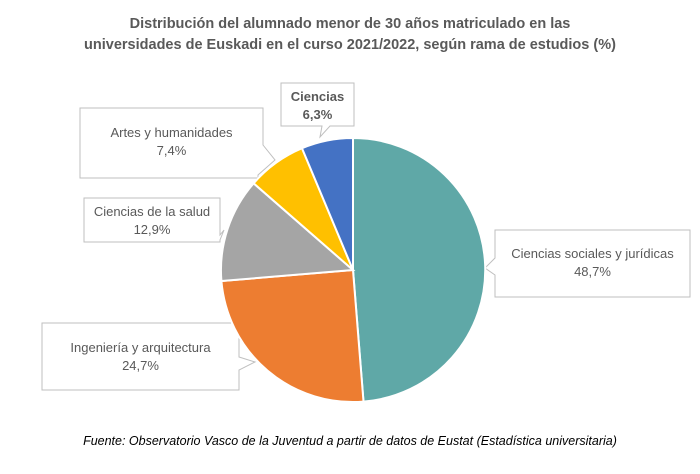 This screenshot has height=474, width=700. I want to click on slice-salud, so click(287, 232).